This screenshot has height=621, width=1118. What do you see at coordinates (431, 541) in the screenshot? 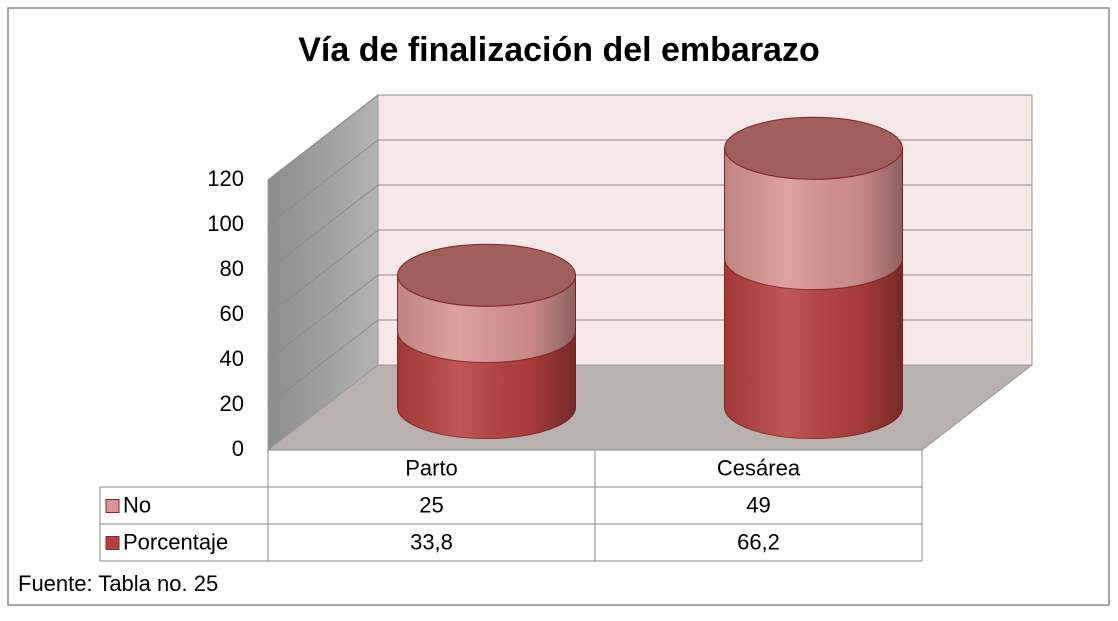
I see `table-value: 33,8` at bounding box center [431, 541].